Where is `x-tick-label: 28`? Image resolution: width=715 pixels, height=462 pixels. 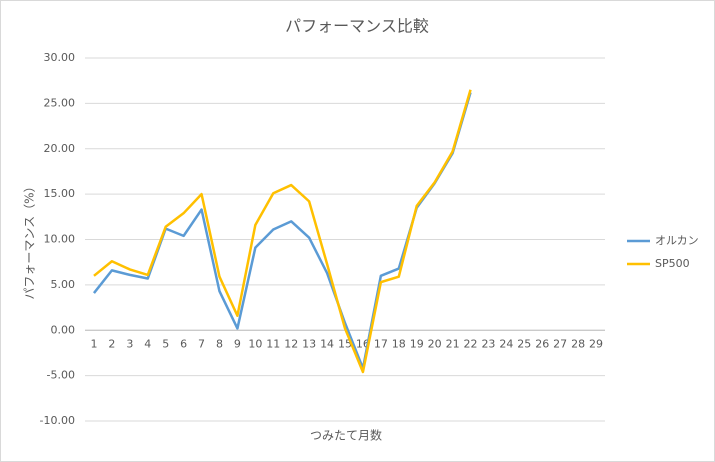 x-tick-label: 28 is located at coordinates (578, 343).